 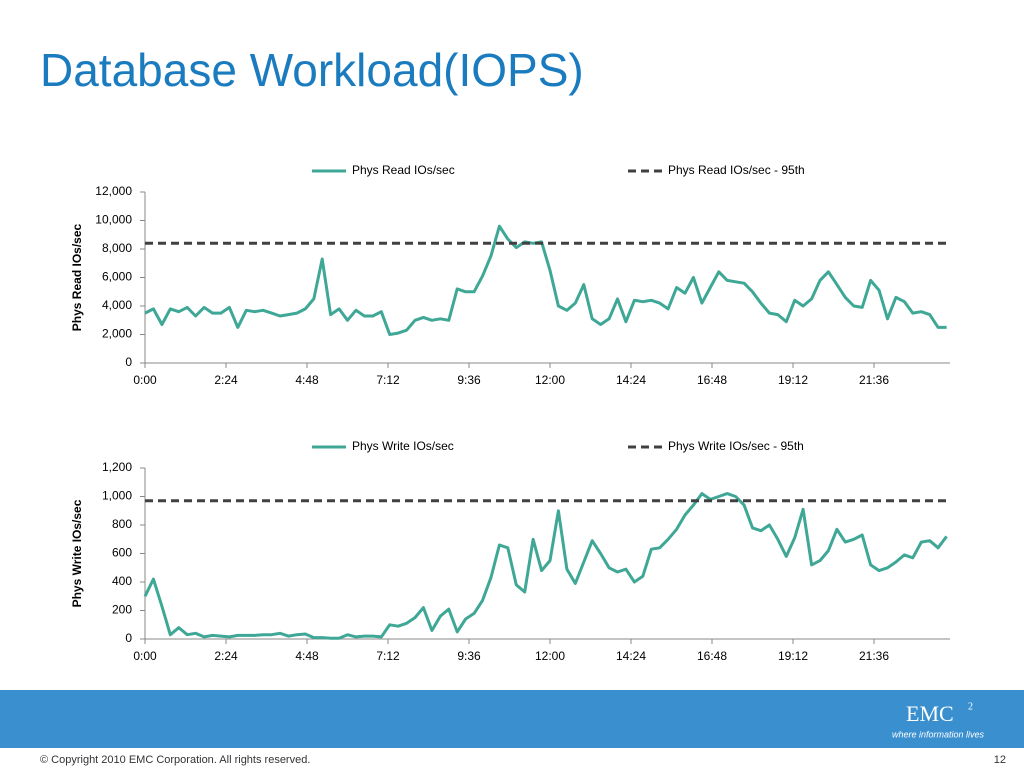 What do you see at coordinates (512, 719) in the screenshot?
I see `footer-band` at bounding box center [512, 719].